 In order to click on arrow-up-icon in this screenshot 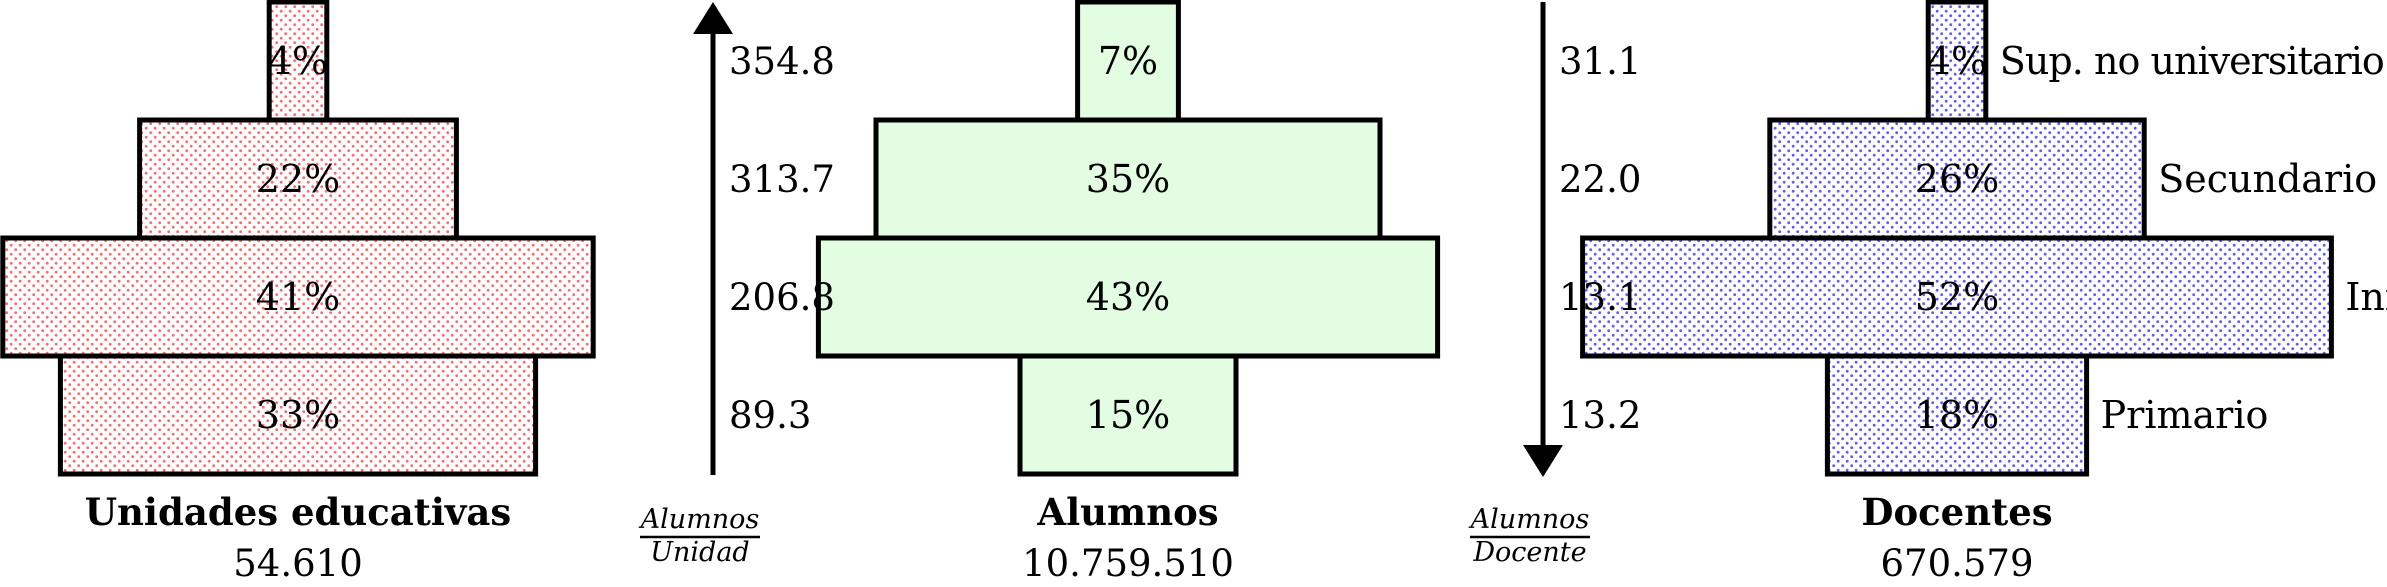, I will do `click(713, 18)`.